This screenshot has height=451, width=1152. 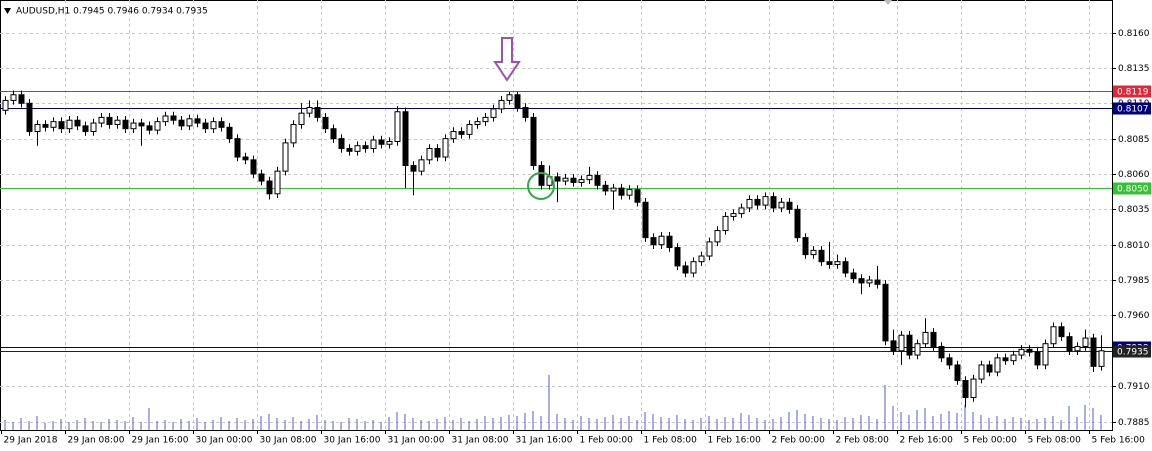 What do you see at coordinates (927, 441) in the screenshot?
I see `x-tick-label: 2 Feb 16:00` at bounding box center [927, 441].